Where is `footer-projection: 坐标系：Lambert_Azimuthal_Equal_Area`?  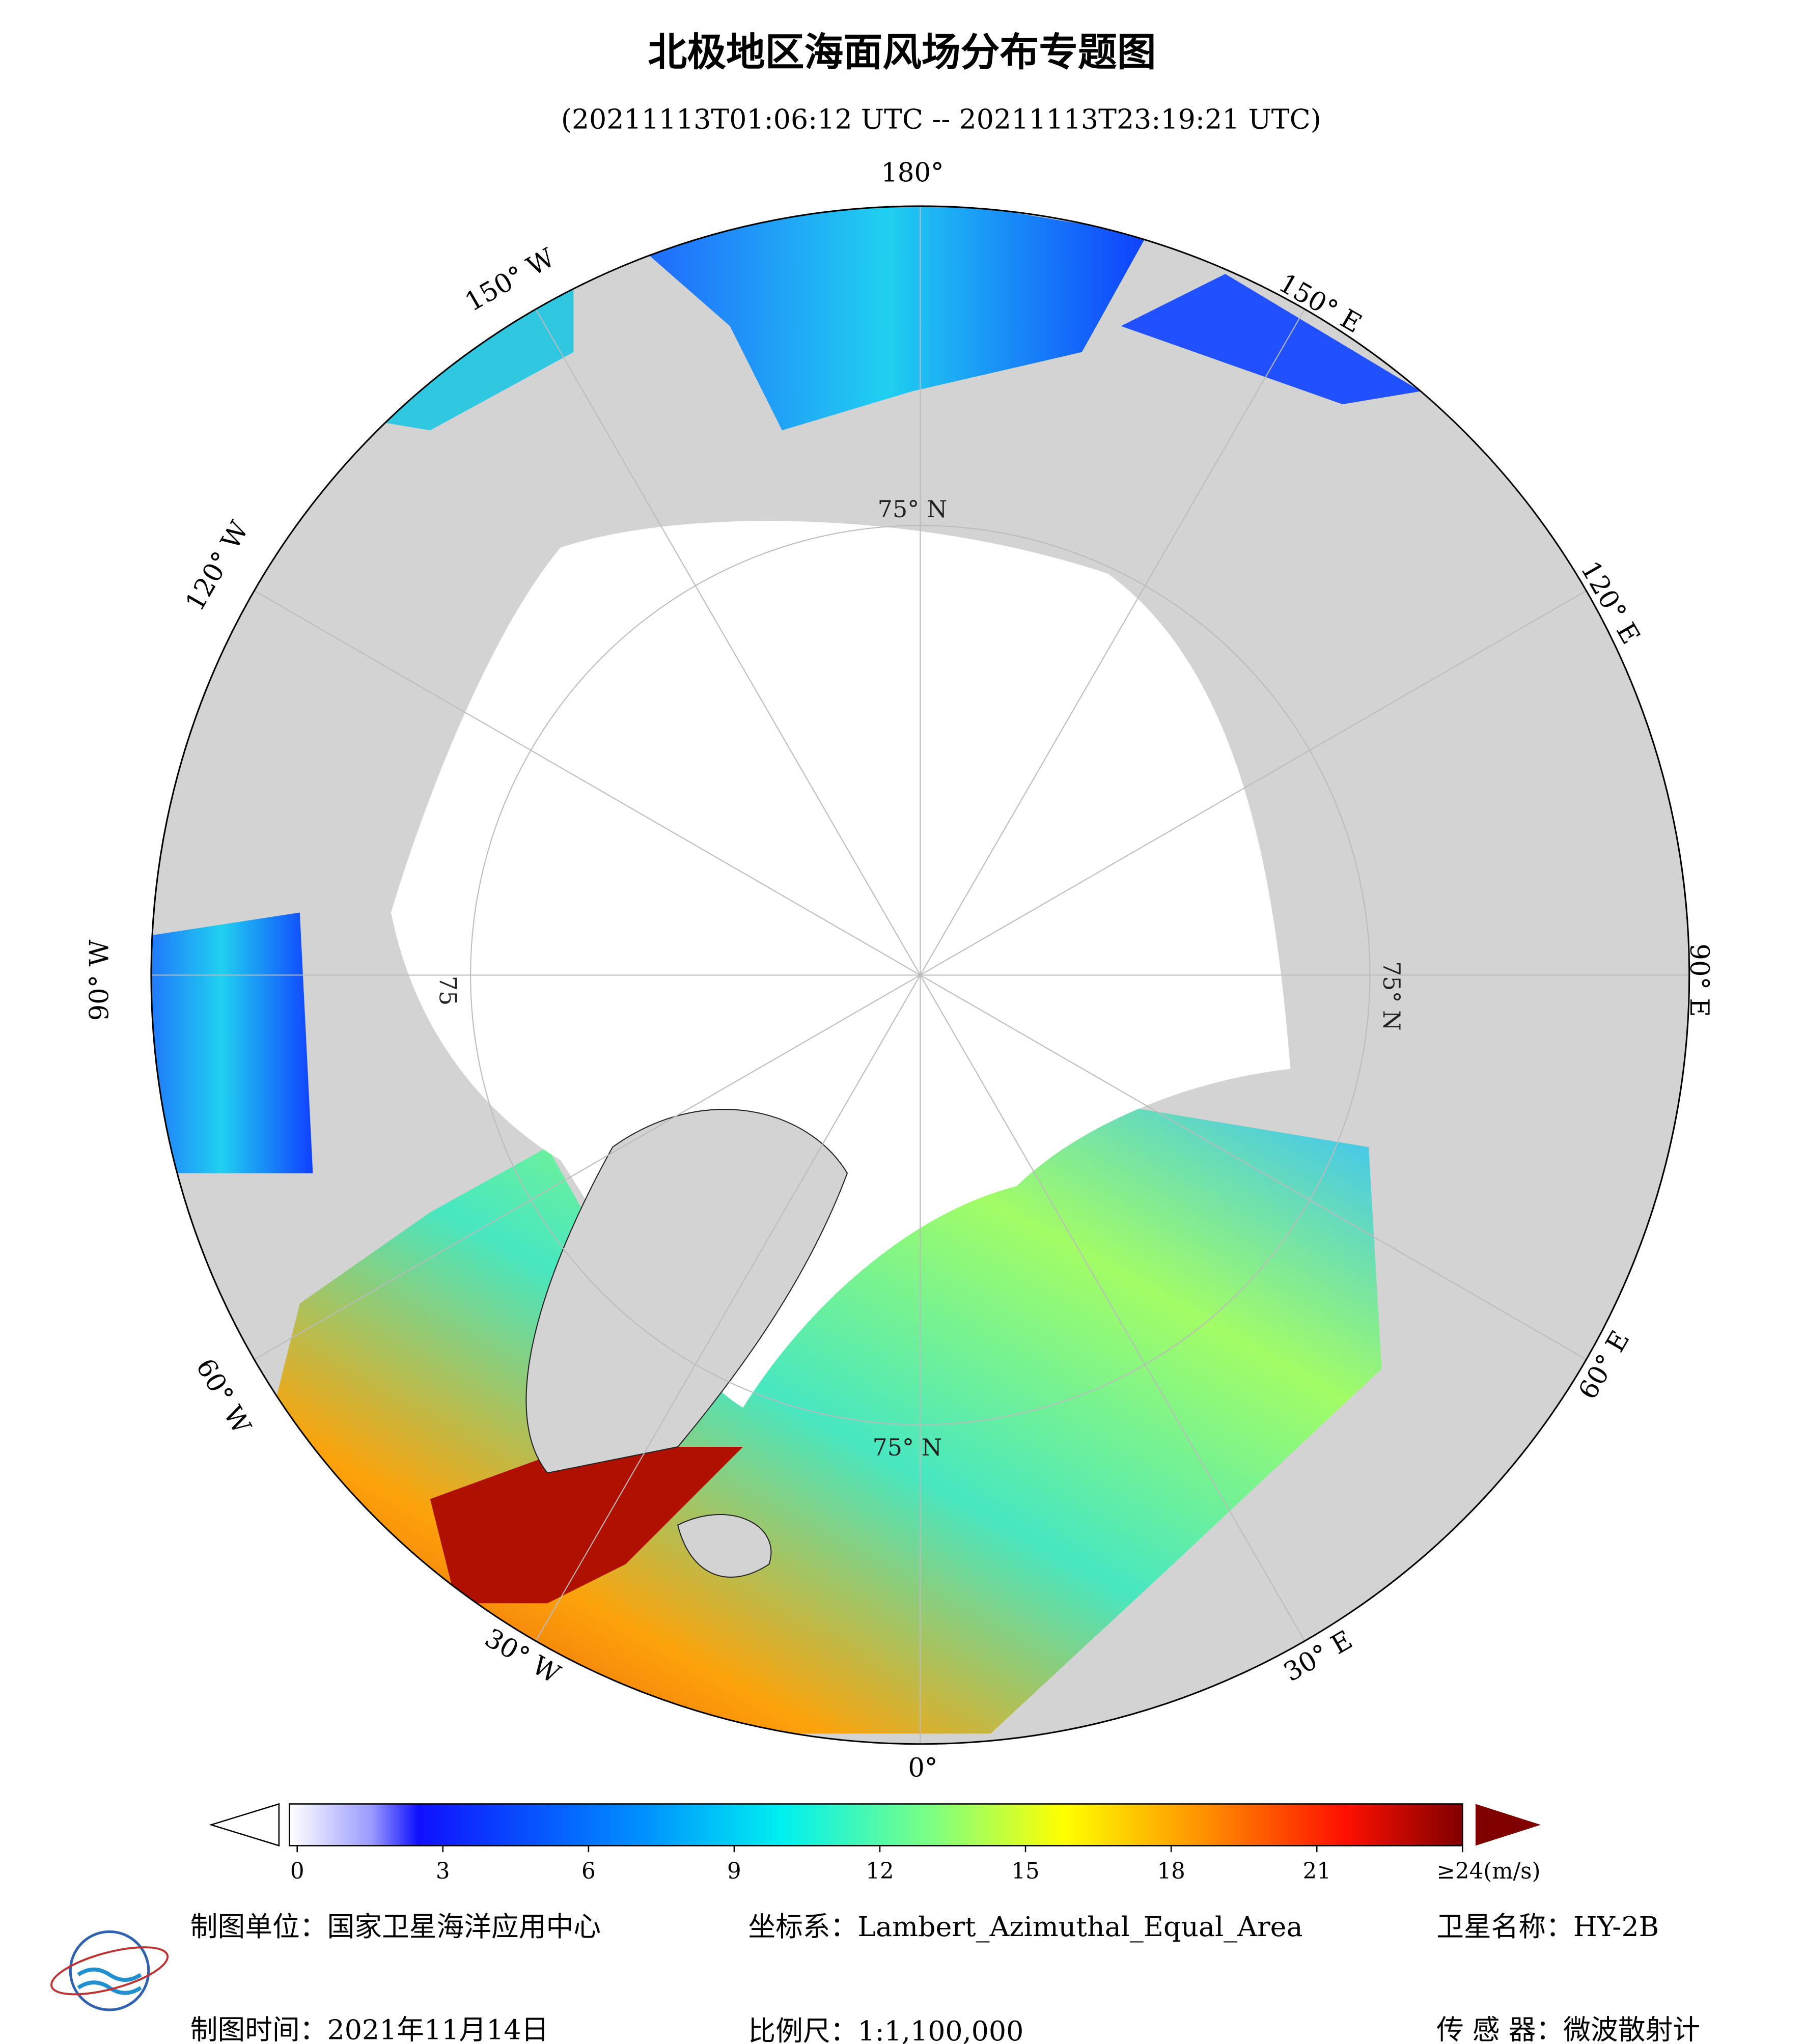 footer-projection: 坐标系：Lambert_Azimuthal_Equal_Area is located at coordinates (1025, 1927).